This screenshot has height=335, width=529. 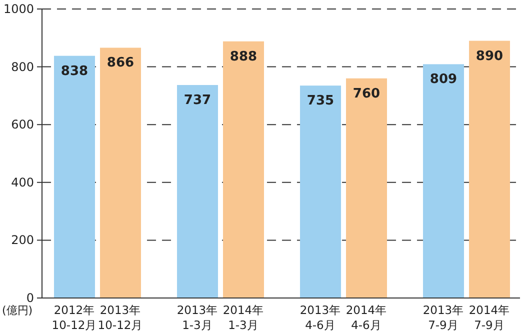 I want to click on y-tick-label: 200, so click(x=22, y=240).